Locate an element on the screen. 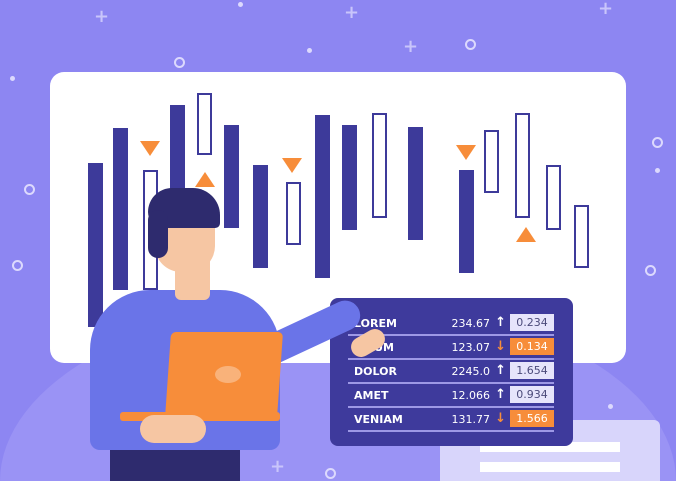  stock-name: DOLOR is located at coordinates (375, 371).